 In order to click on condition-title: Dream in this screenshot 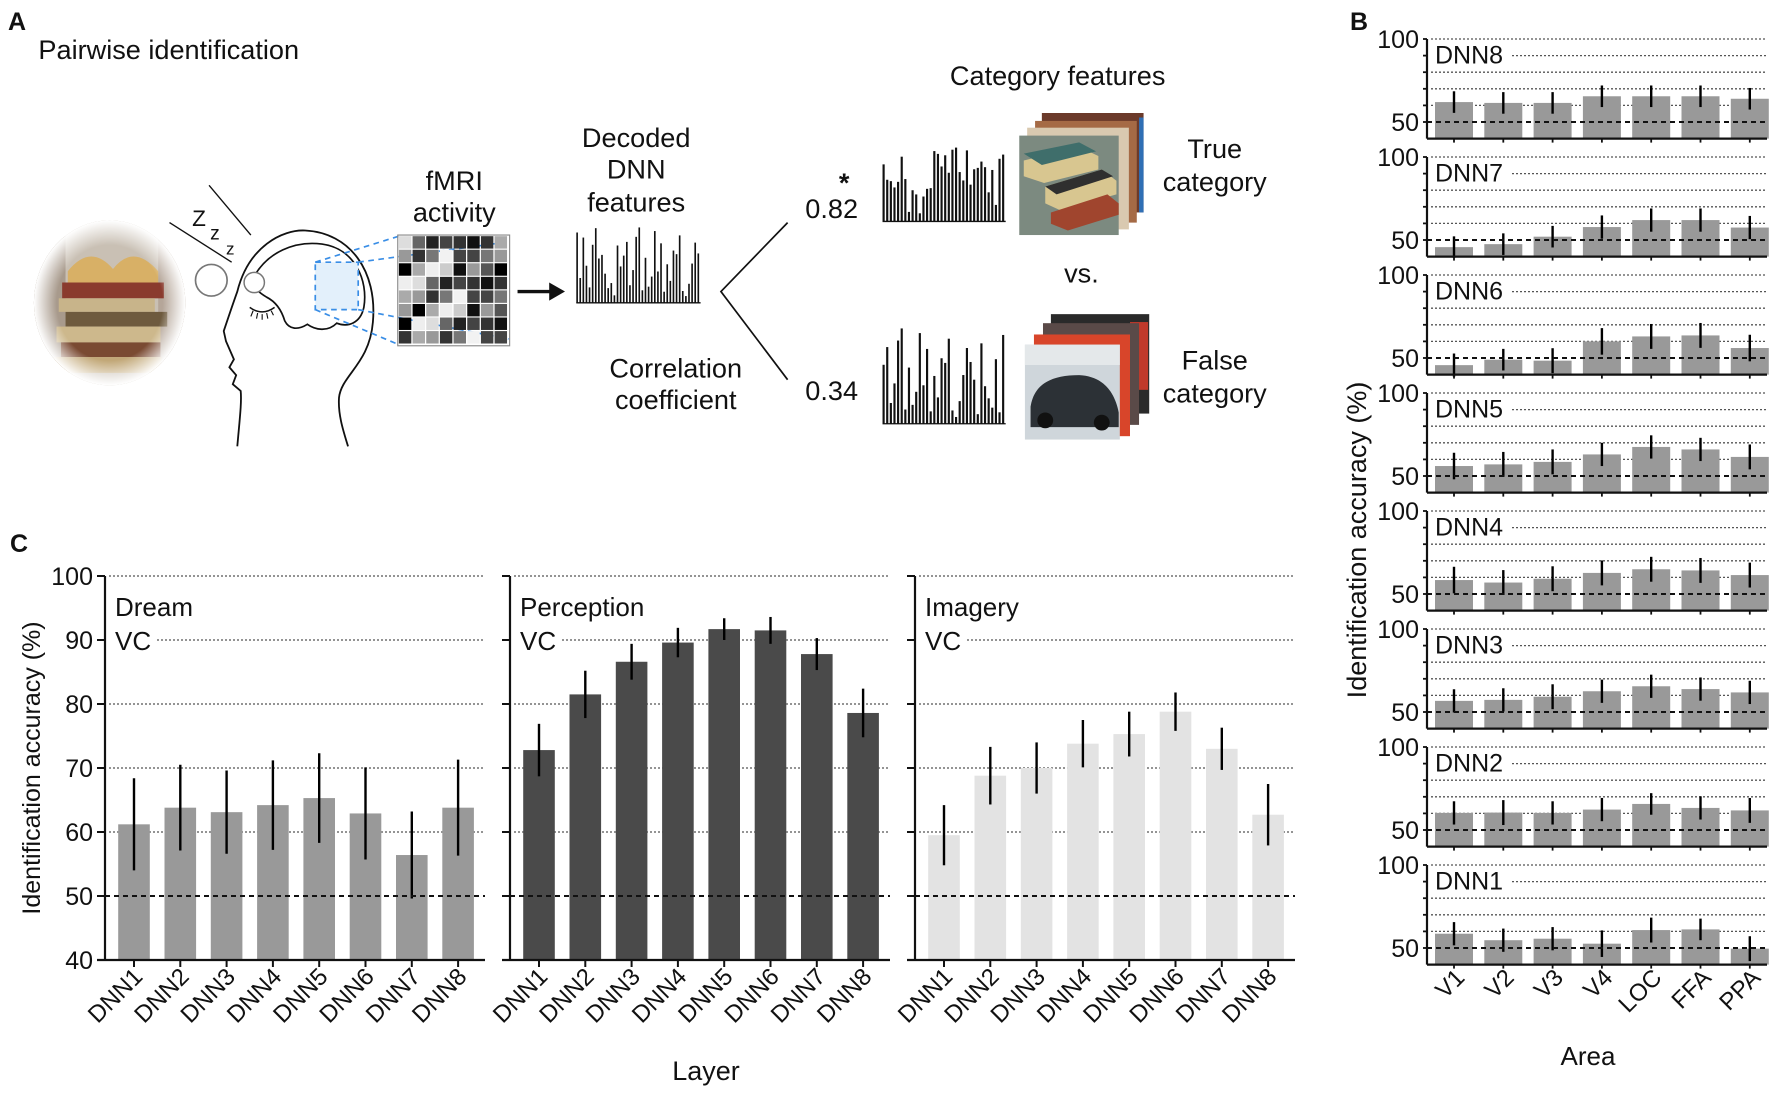, I will do `click(154, 607)`.